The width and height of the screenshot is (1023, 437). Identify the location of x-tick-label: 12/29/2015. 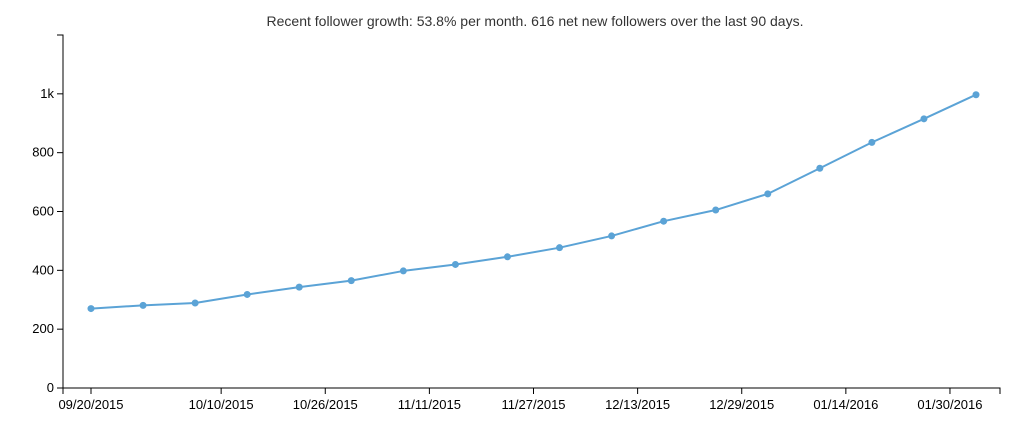
(741, 404).